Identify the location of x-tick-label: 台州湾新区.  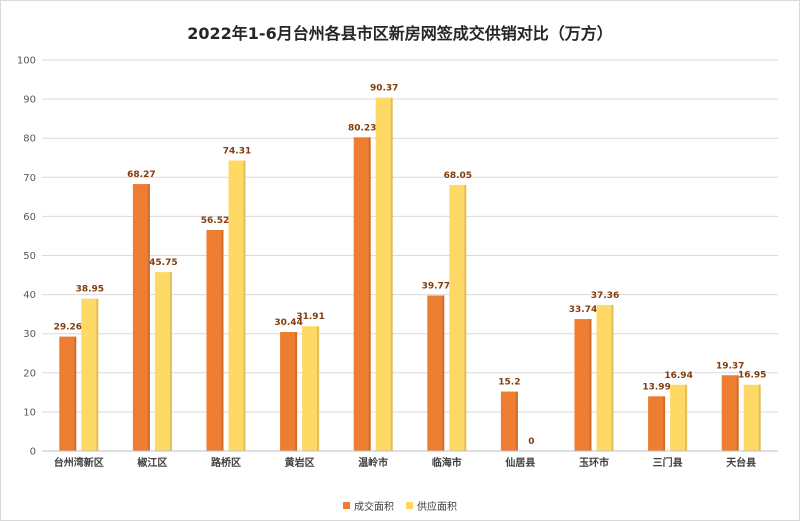
(79, 462).